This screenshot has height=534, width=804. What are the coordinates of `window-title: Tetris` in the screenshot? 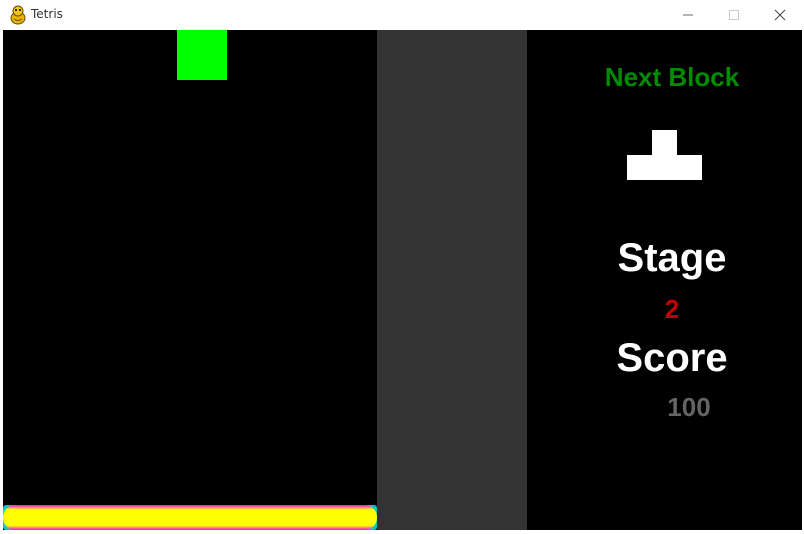 It's located at (47, 14).